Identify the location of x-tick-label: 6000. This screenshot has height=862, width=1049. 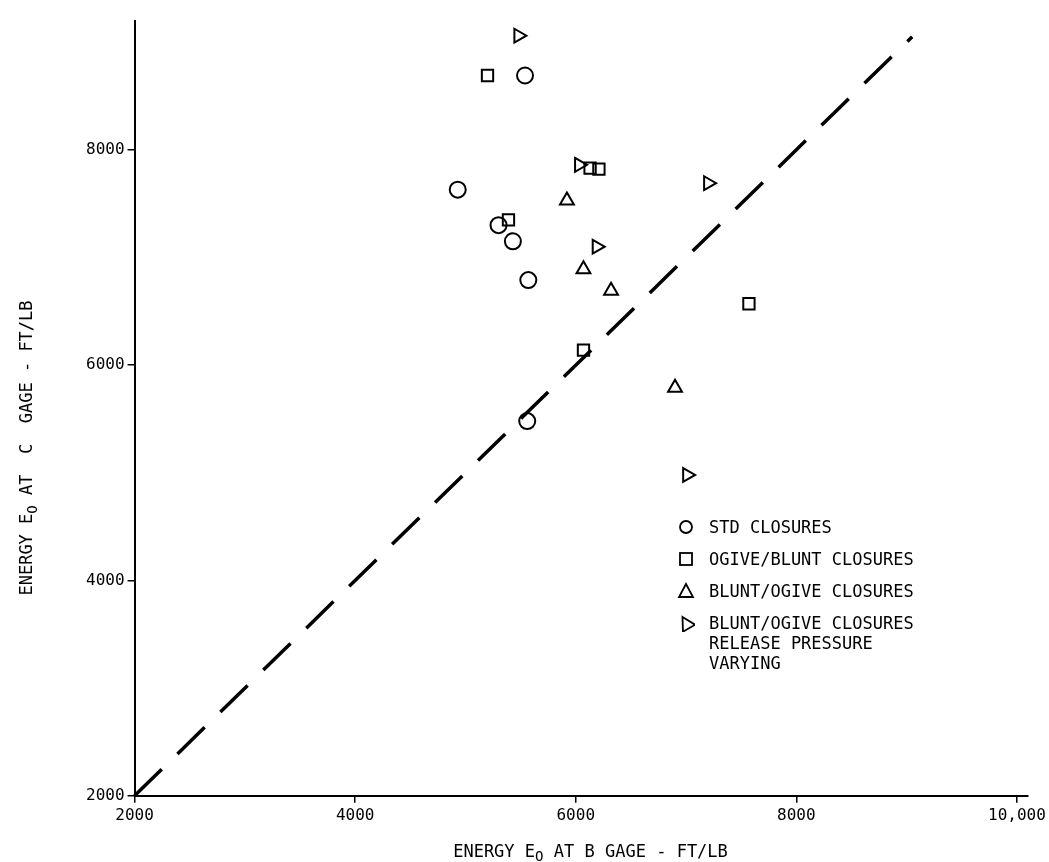
(576, 814).